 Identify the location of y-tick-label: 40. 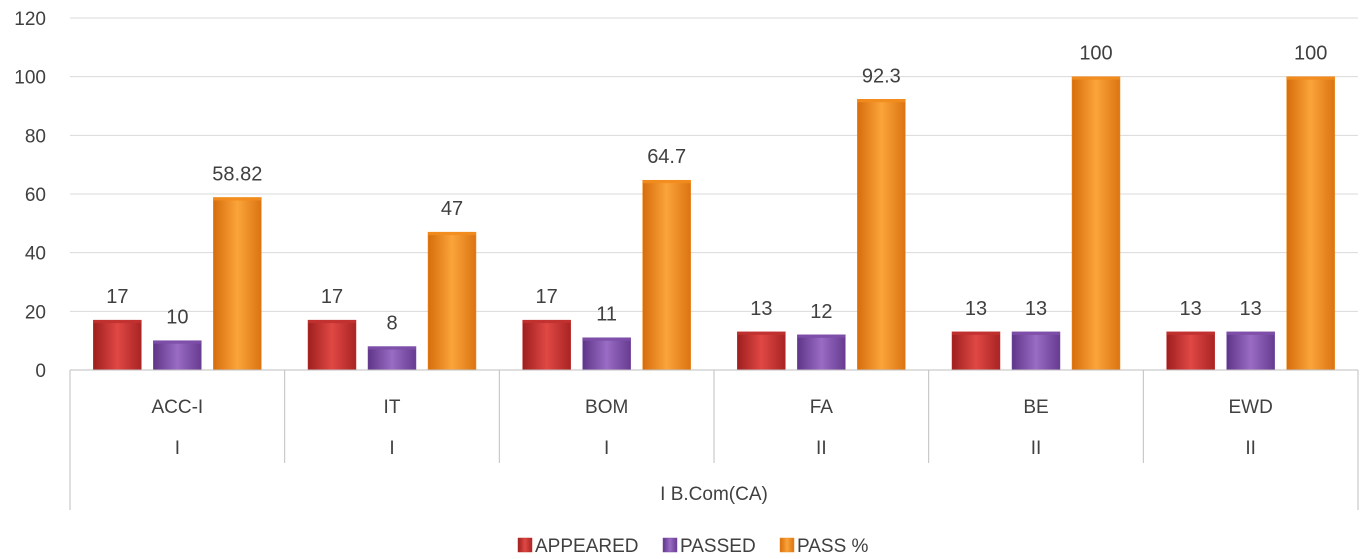
(35, 254).